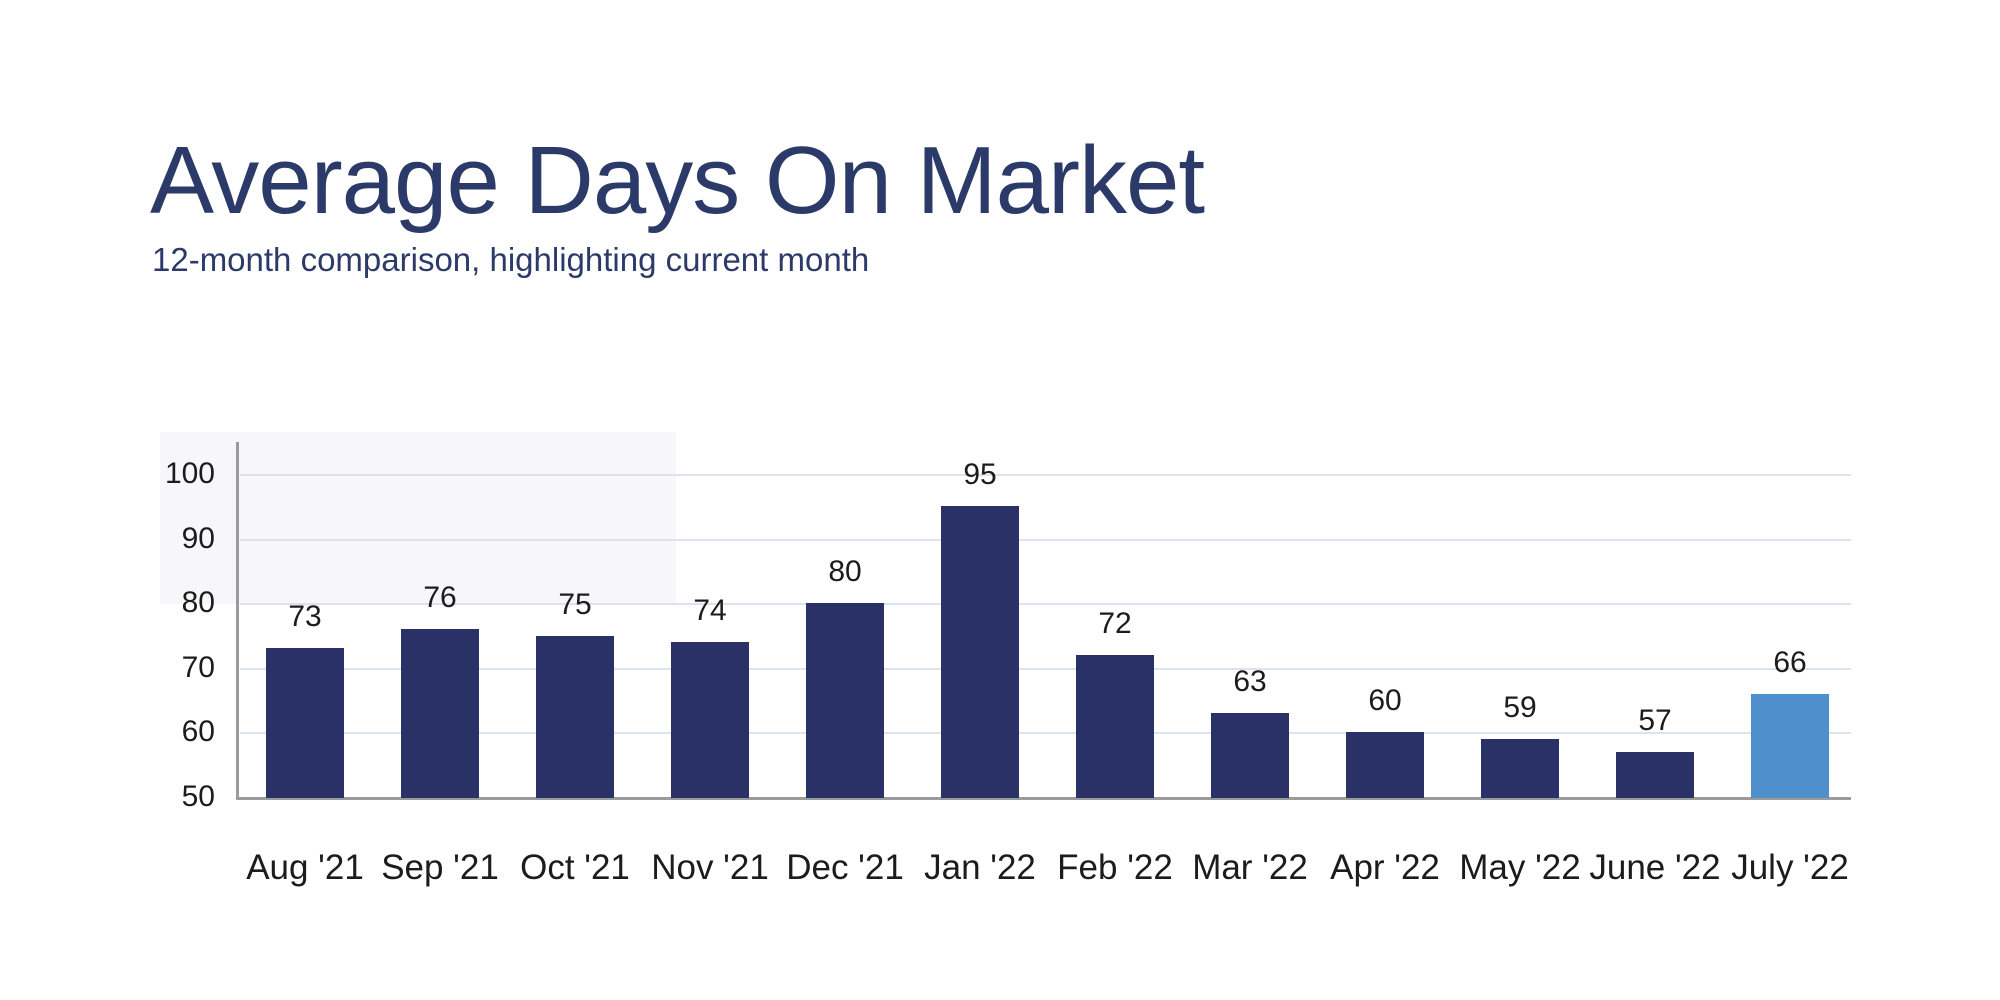 Image resolution: width=2000 pixels, height=1000 pixels. I want to click on x-tick-label: Aug '21, so click(305, 867).